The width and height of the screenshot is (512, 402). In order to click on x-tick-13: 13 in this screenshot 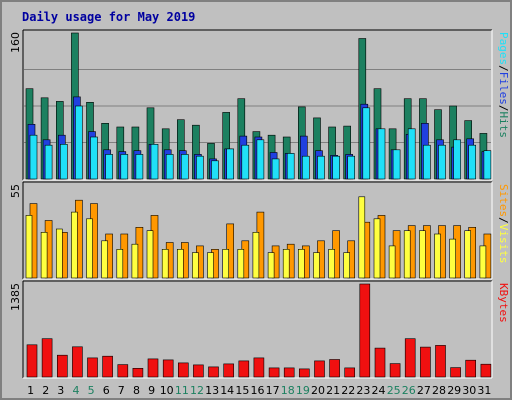, I will do `click(212, 390)`.